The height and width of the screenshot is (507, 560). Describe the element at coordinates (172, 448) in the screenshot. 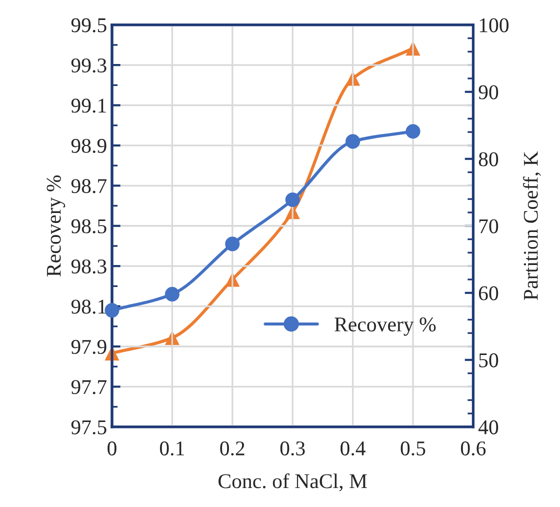

I see `x-tick-label: 0.1` at that location.